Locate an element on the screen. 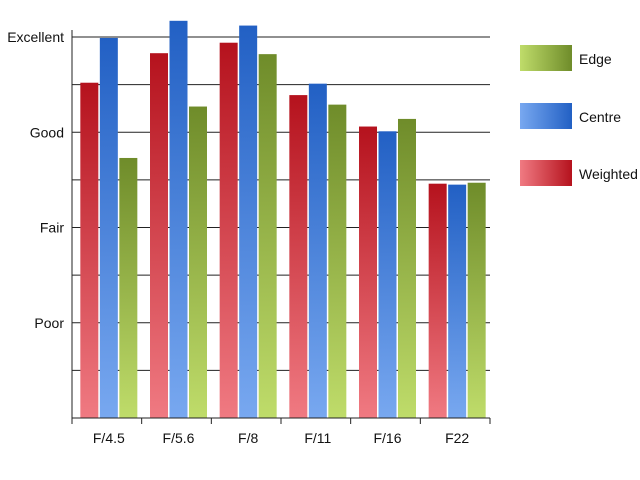 Image resolution: width=640 pixels, height=480 pixels. legend-swatch-centre is located at coordinates (546, 116).